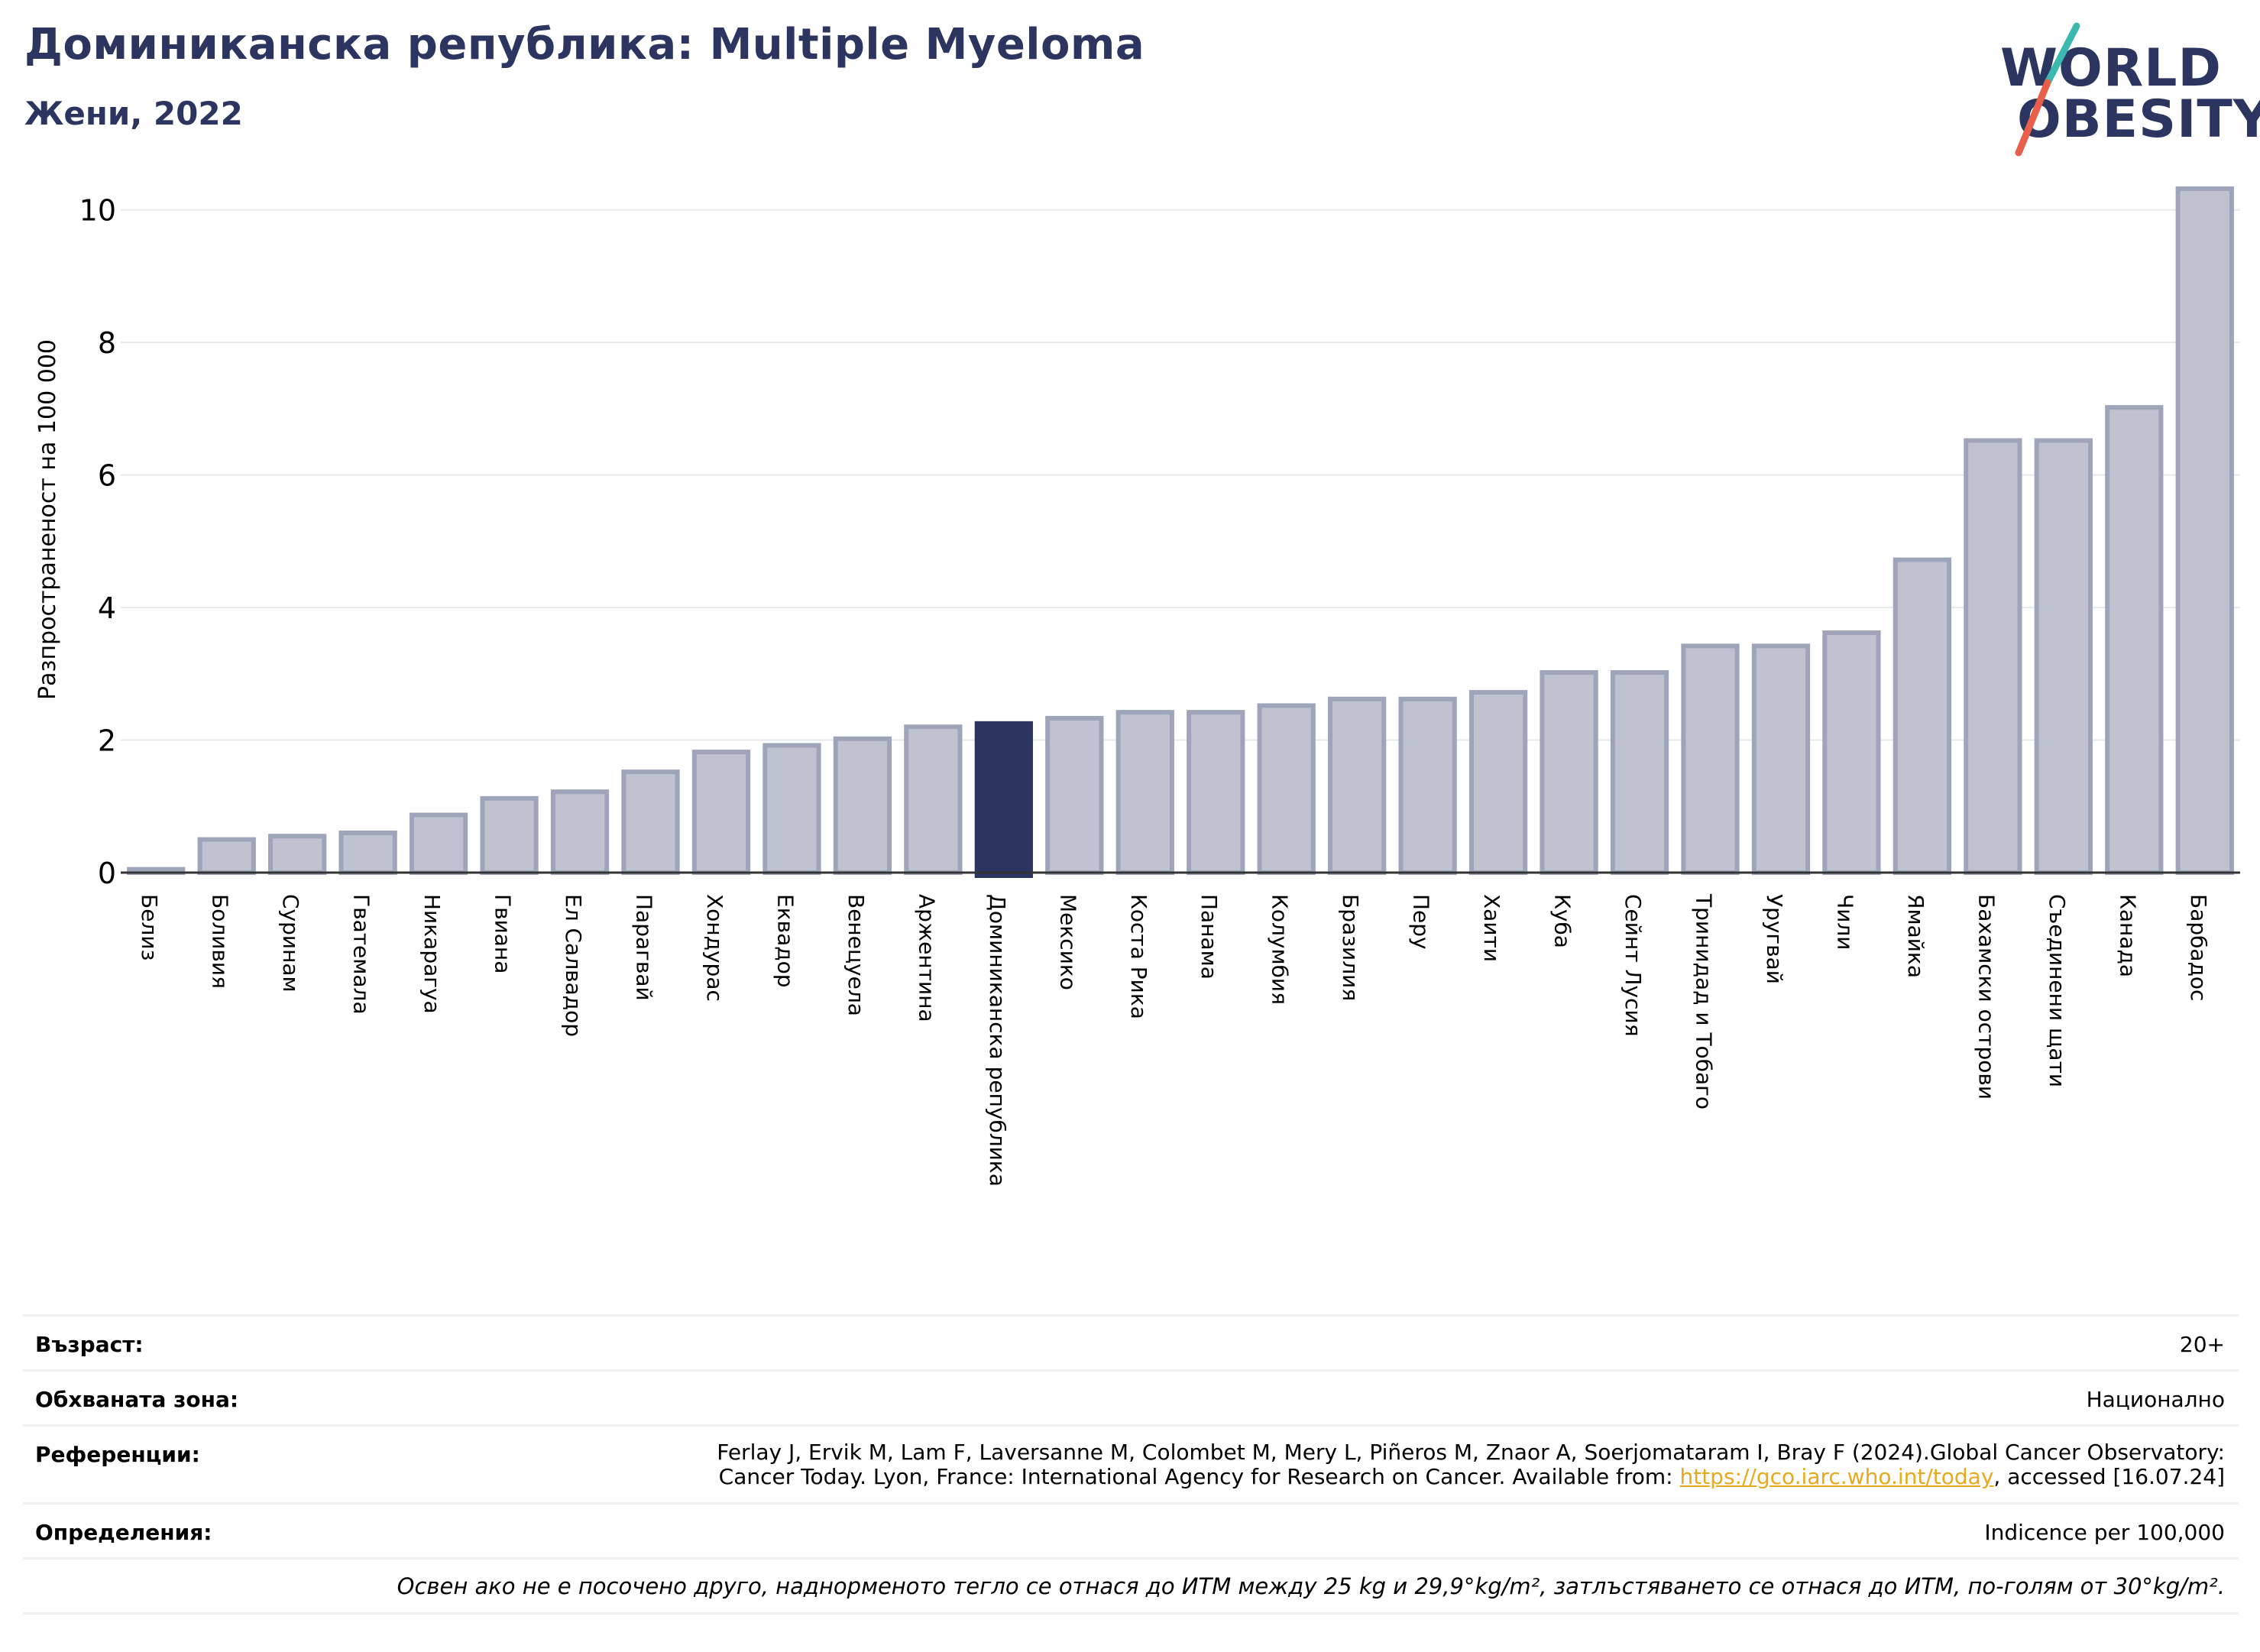 The width and height of the screenshot is (2260, 1652). What do you see at coordinates (1915, 936) in the screenshot?
I see `x-tick-label: Ямайка` at bounding box center [1915, 936].